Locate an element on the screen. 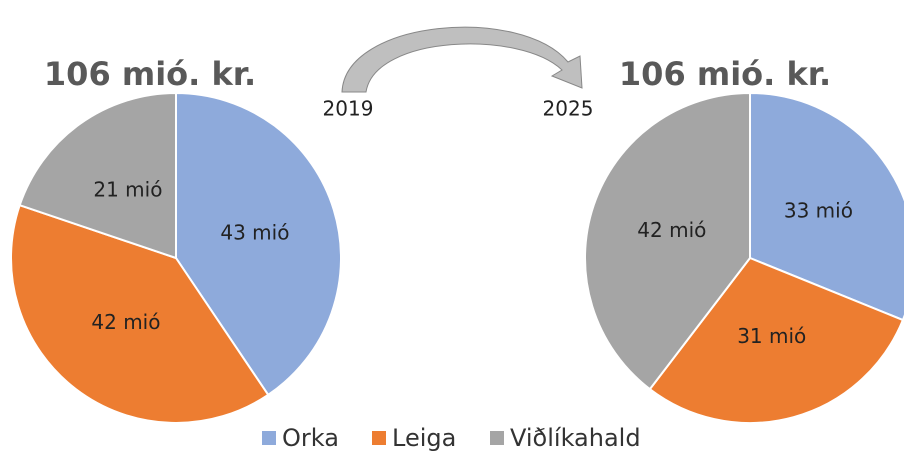  data-label: 21 mió is located at coordinates (127, 189).